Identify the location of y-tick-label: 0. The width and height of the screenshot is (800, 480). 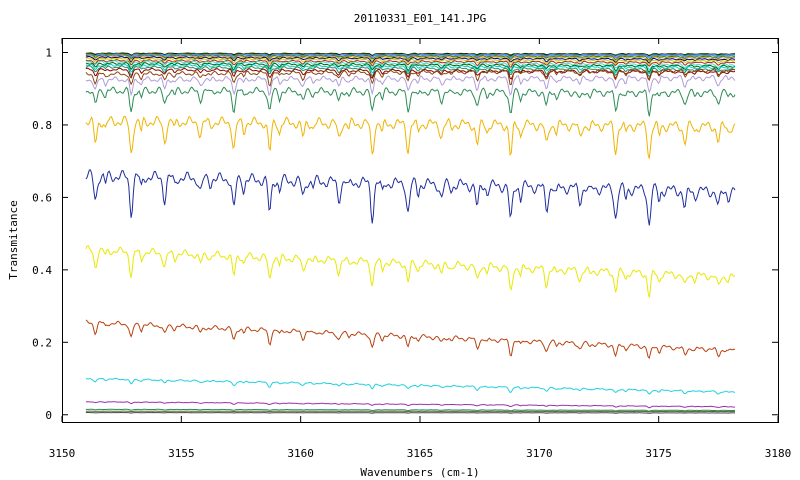
(48, 415).